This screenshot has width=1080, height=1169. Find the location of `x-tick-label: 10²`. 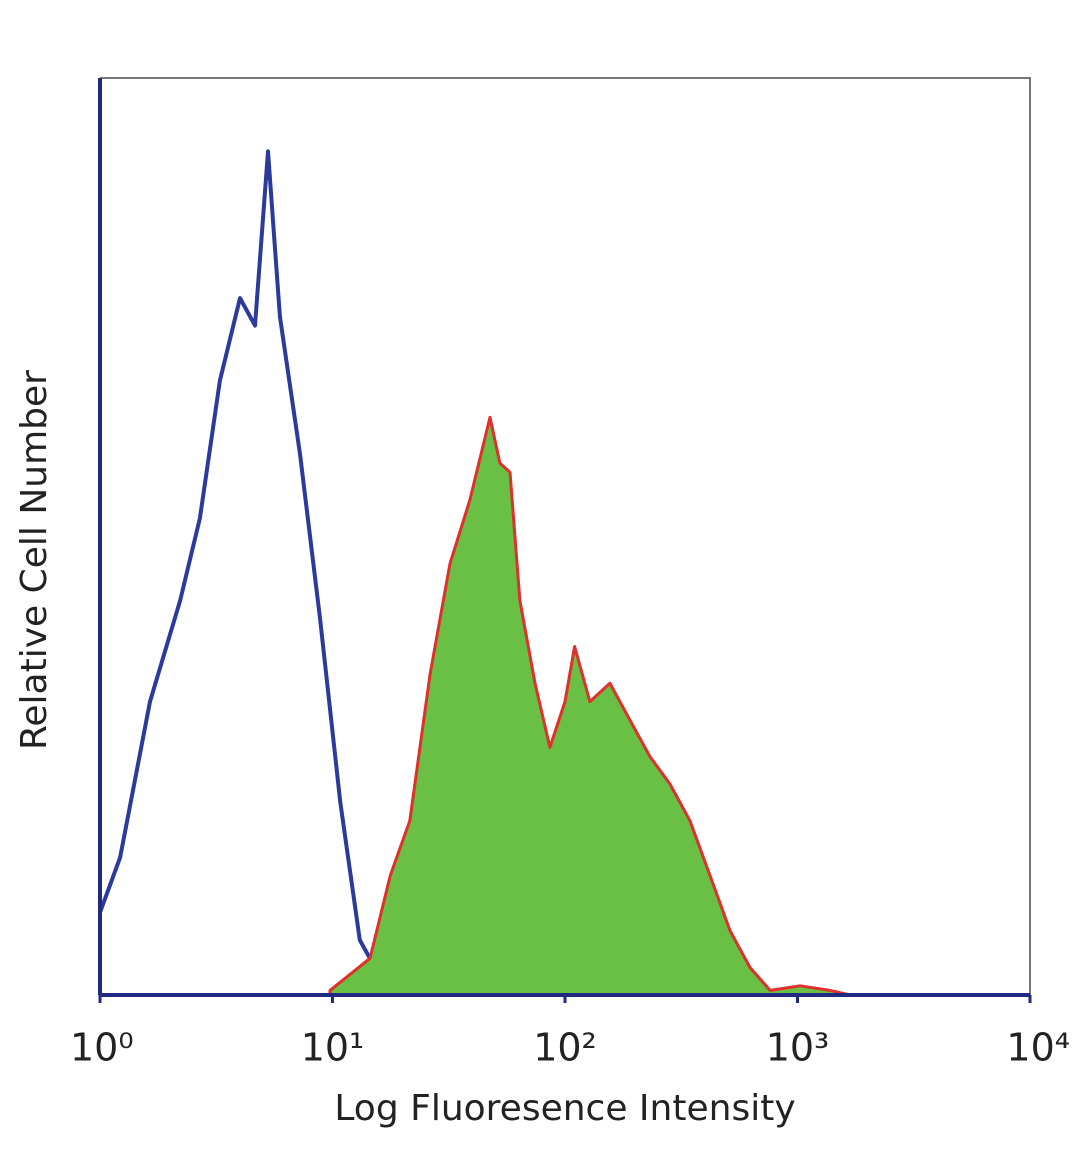

x-tick-label: 10² is located at coordinates (565, 1048).